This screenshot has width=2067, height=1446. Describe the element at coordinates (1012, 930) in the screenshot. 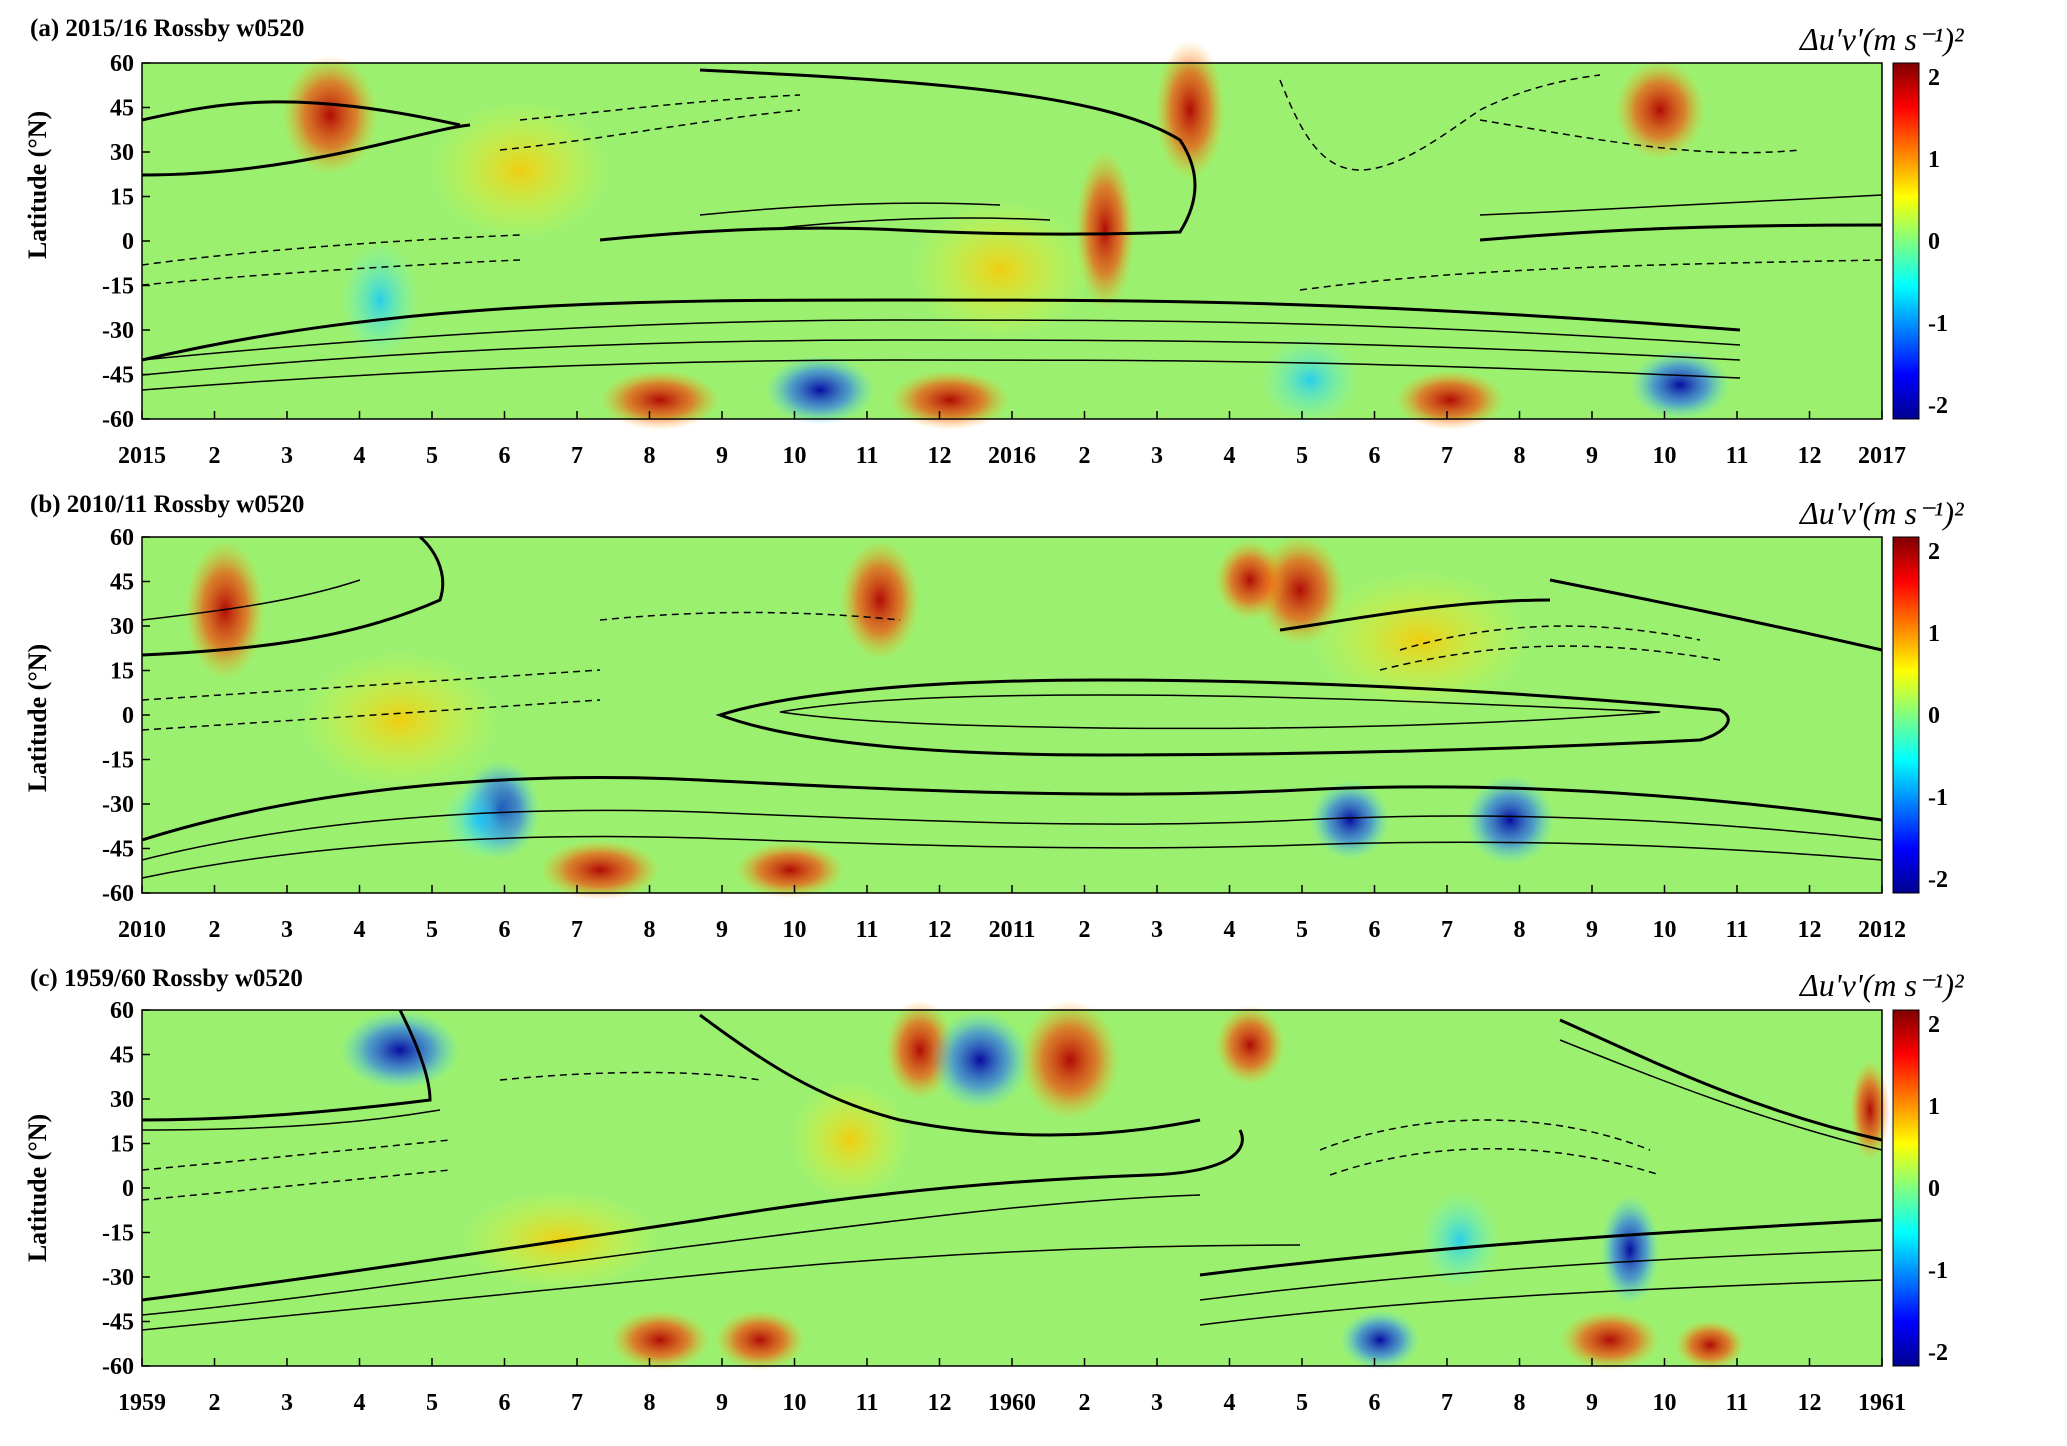

I see `xtick-label: 2011` at that location.